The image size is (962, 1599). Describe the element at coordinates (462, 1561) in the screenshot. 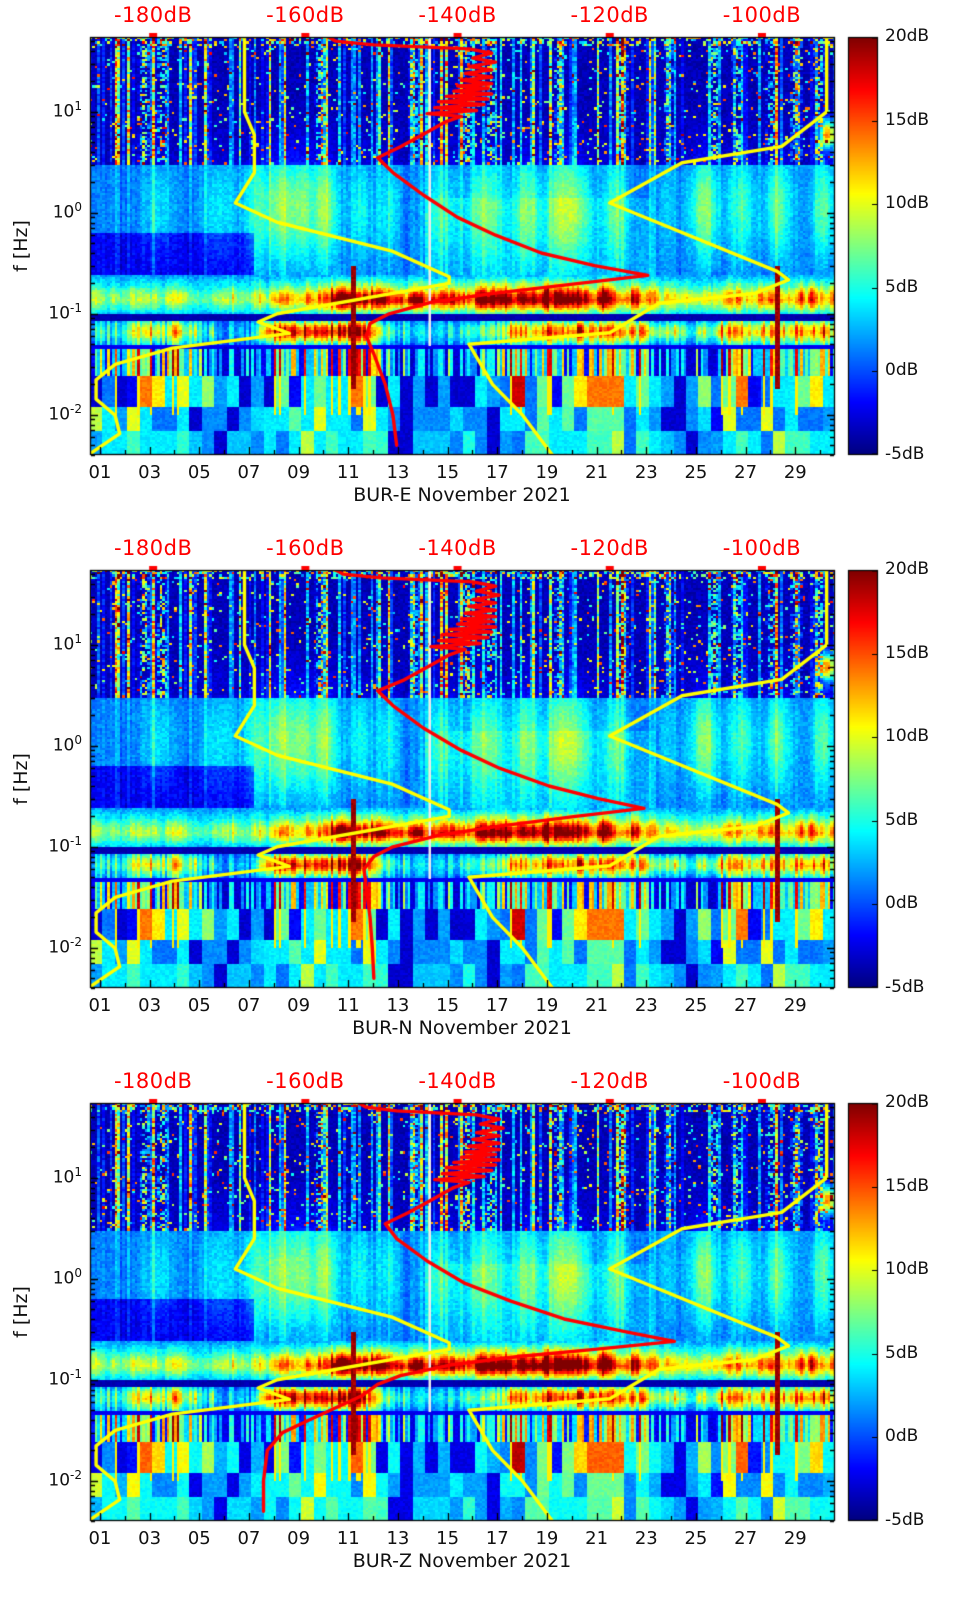

I see `x-axis-title: BUR-Z November 2021` at that location.